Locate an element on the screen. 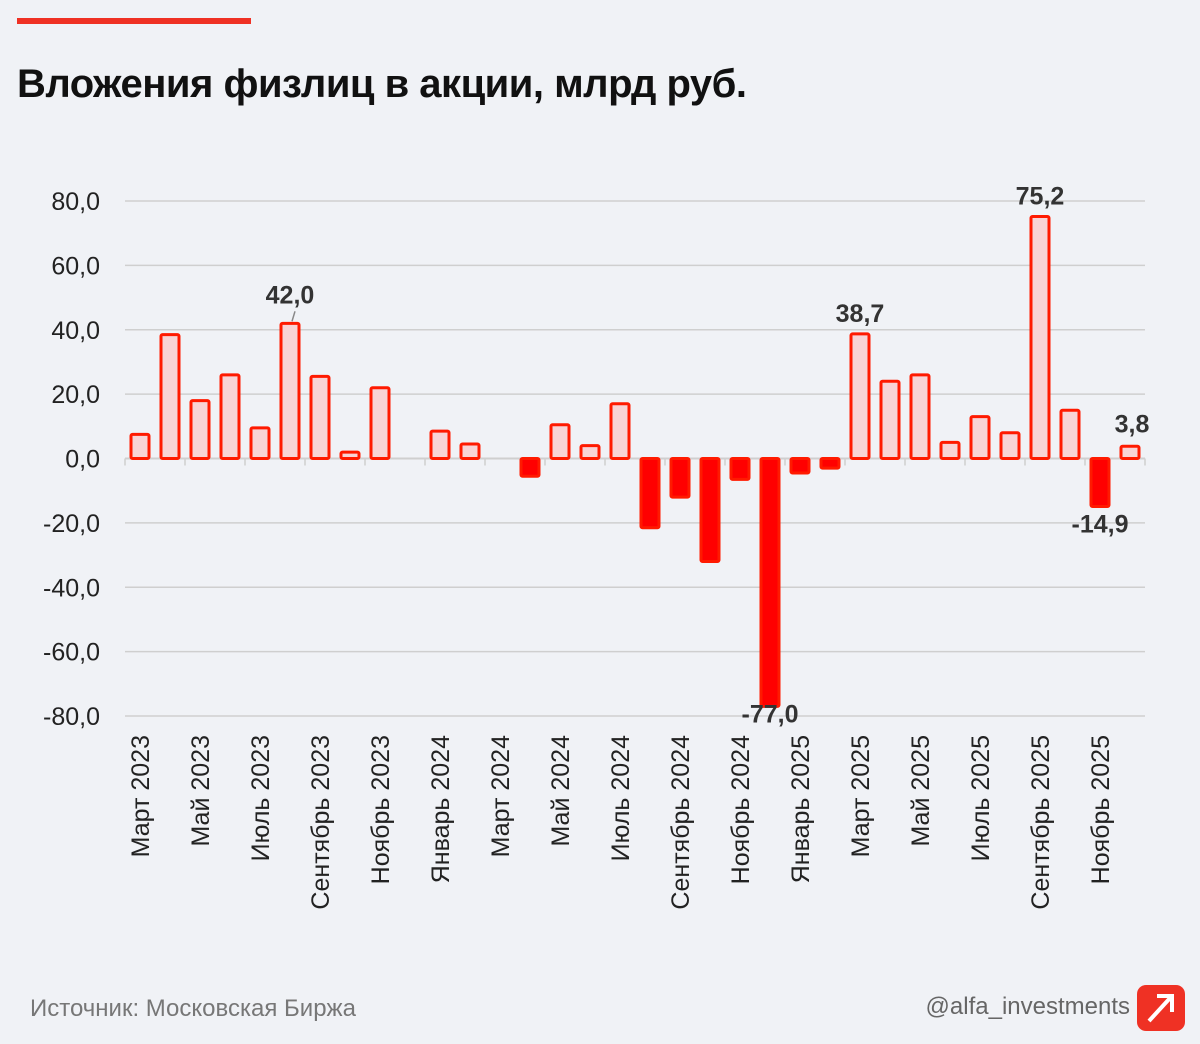 The width and height of the screenshot is (1200, 1044). x-tick-label: Июль 2024 is located at coordinates (621, 798).